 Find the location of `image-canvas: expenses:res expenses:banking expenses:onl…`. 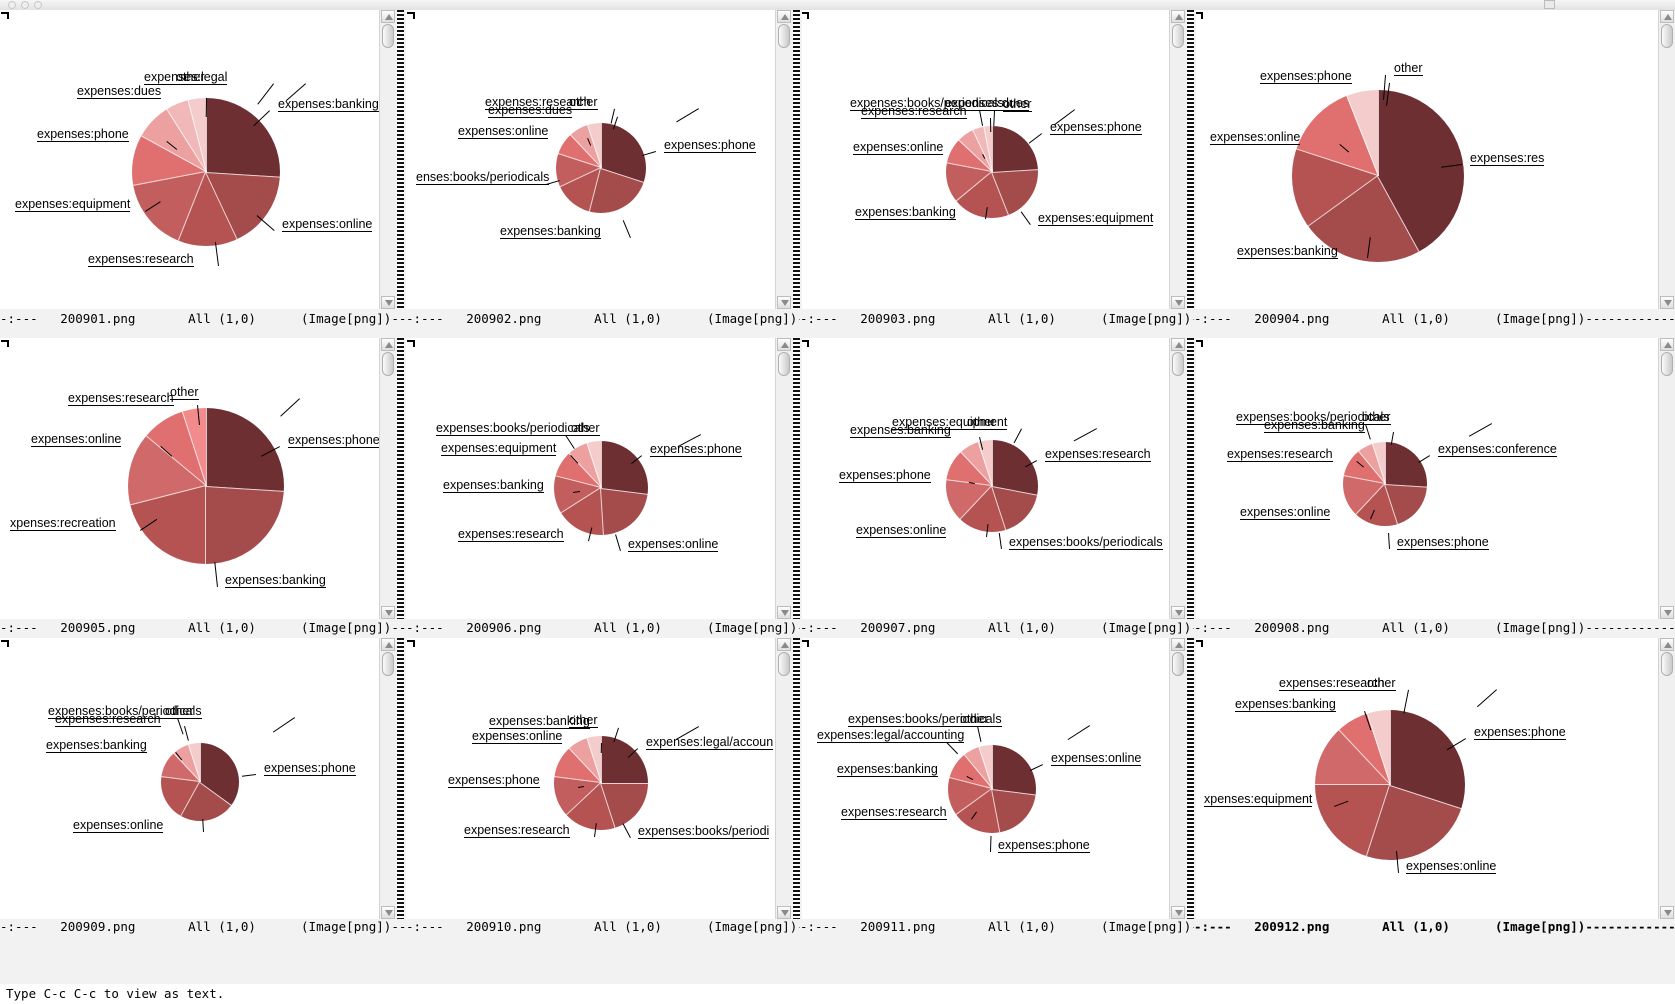

image-canvas: expenses:res expenses:banking expenses:onl… is located at coordinates (1431, 159).